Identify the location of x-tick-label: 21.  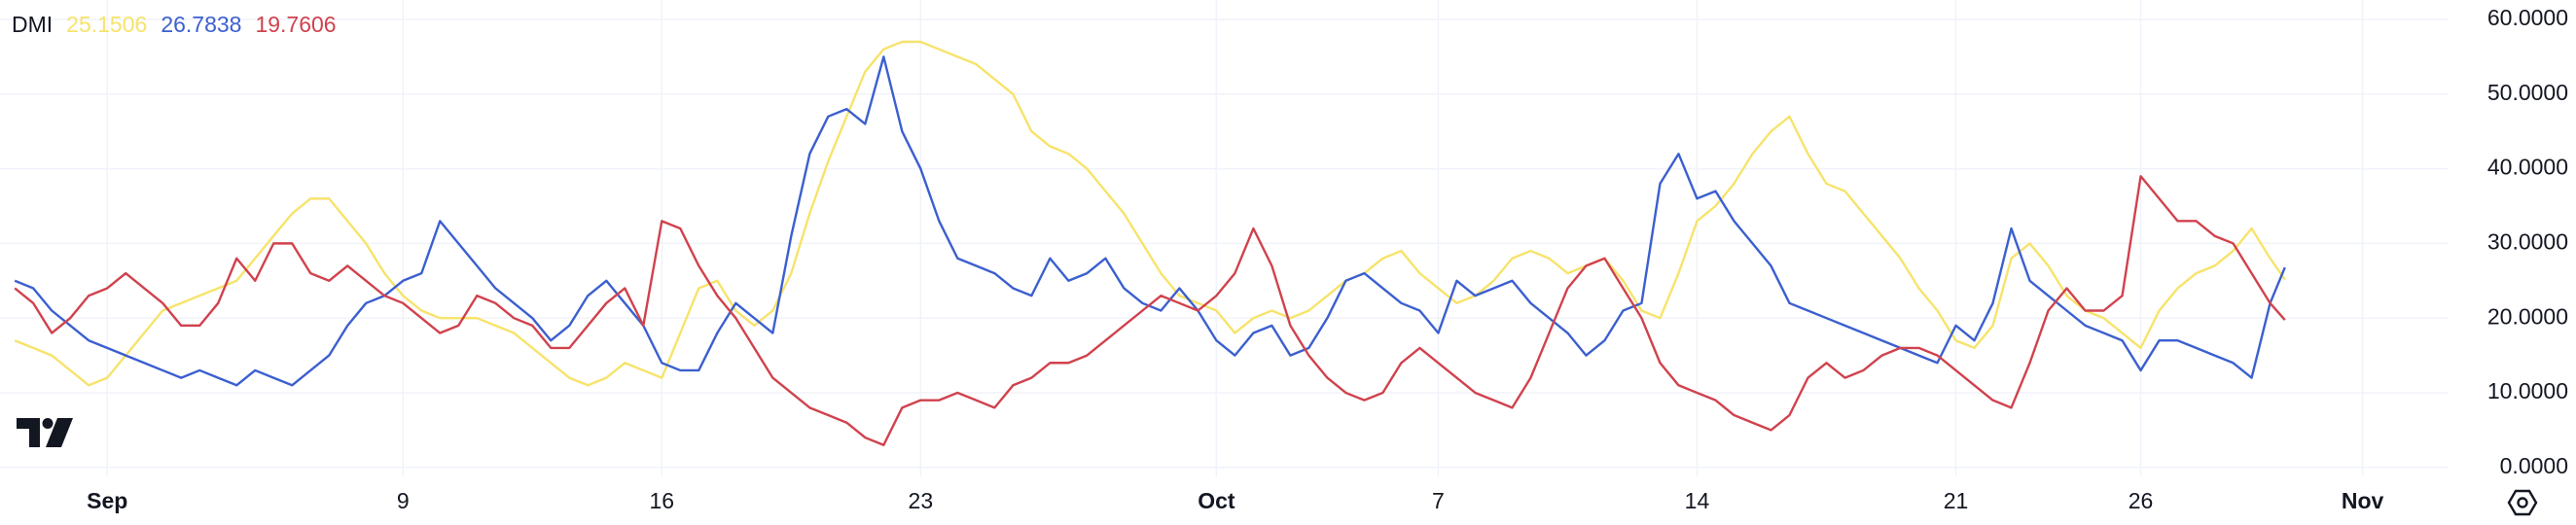
(1956, 500).